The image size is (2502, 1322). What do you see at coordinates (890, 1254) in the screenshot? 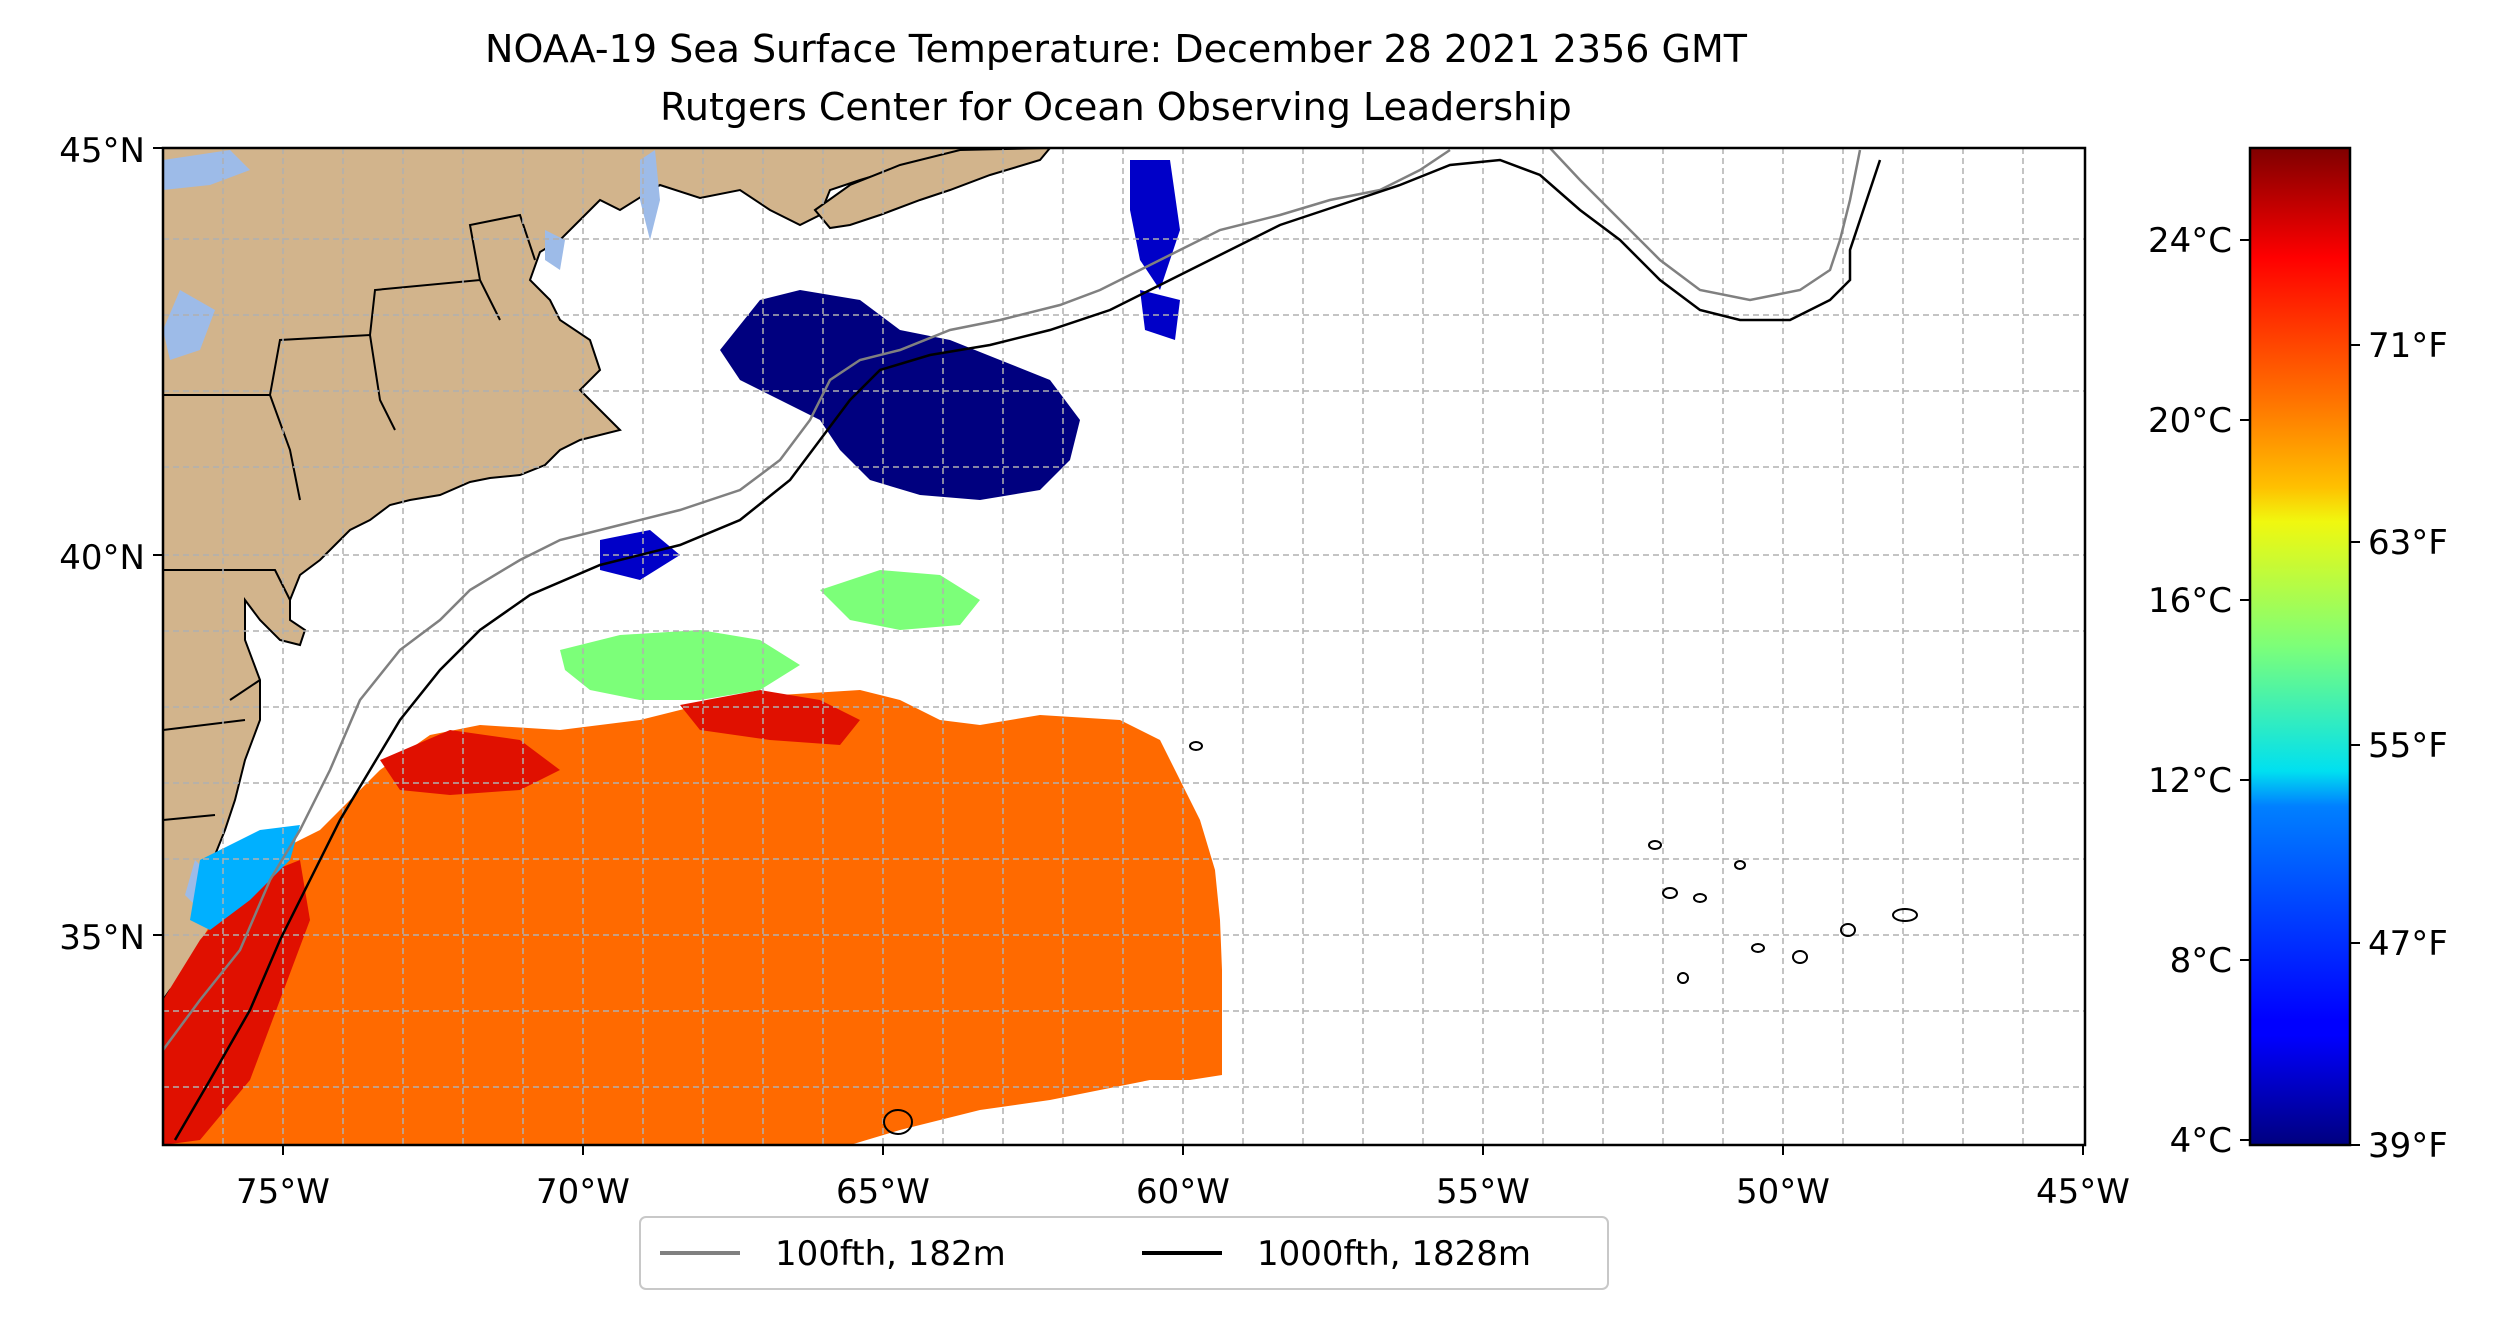
I see `legend-label-100fth: 100fth, 182m` at bounding box center [890, 1254].